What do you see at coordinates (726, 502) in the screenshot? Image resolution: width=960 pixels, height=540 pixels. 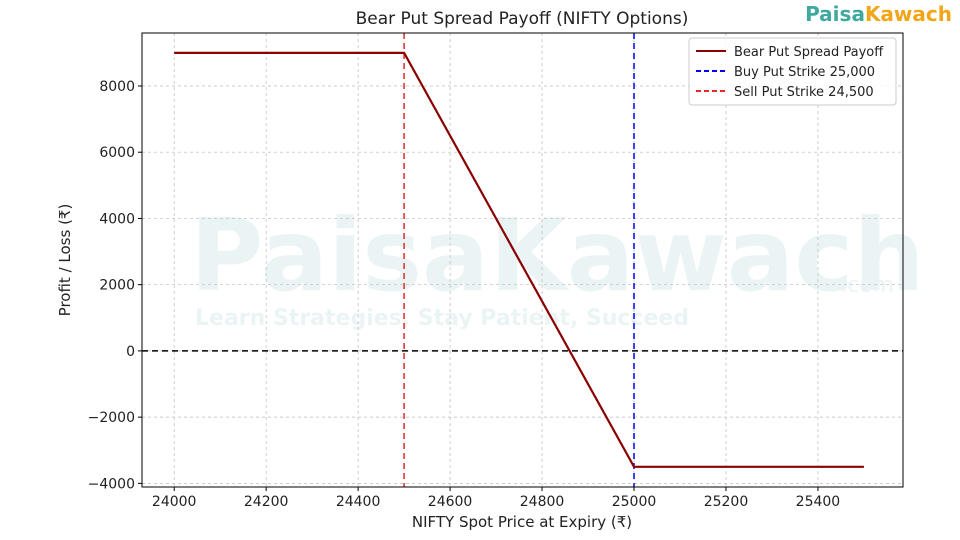 I see `x-tick-label: 25200` at bounding box center [726, 502].